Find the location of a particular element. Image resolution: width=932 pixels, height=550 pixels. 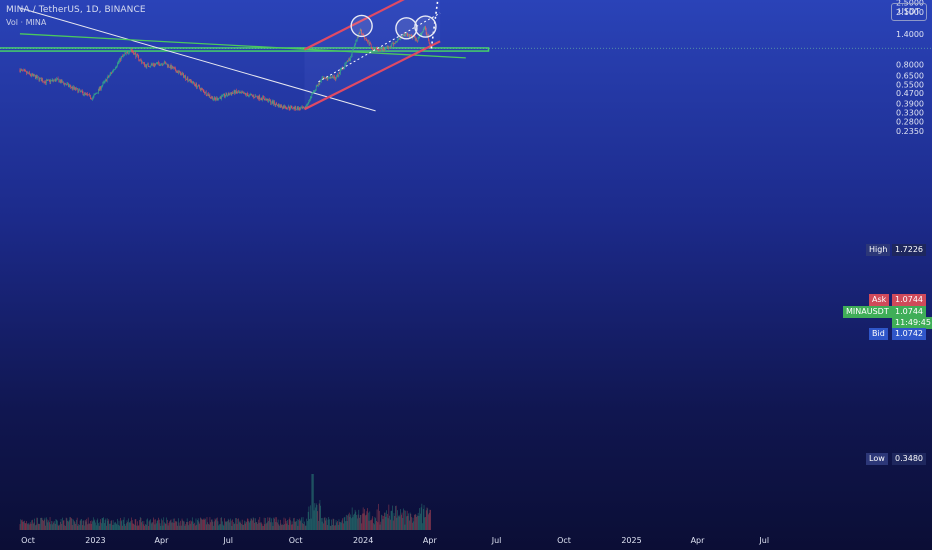

currency-button: USDT is located at coordinates (909, 12).